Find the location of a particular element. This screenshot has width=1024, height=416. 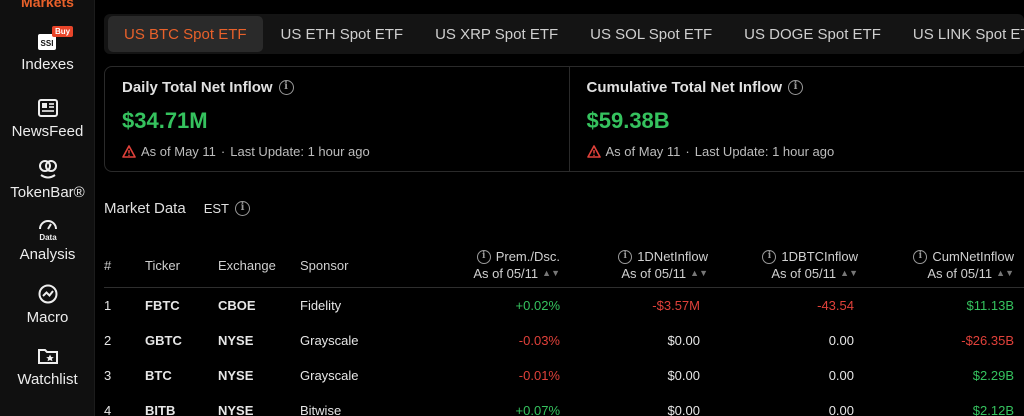

market-data-title: Market Data is located at coordinates (145, 208).